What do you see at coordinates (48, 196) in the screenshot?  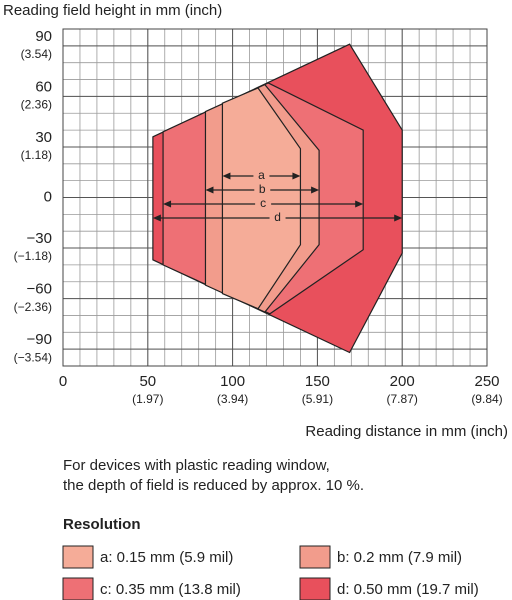 I see `y-tick-label: 0` at bounding box center [48, 196].